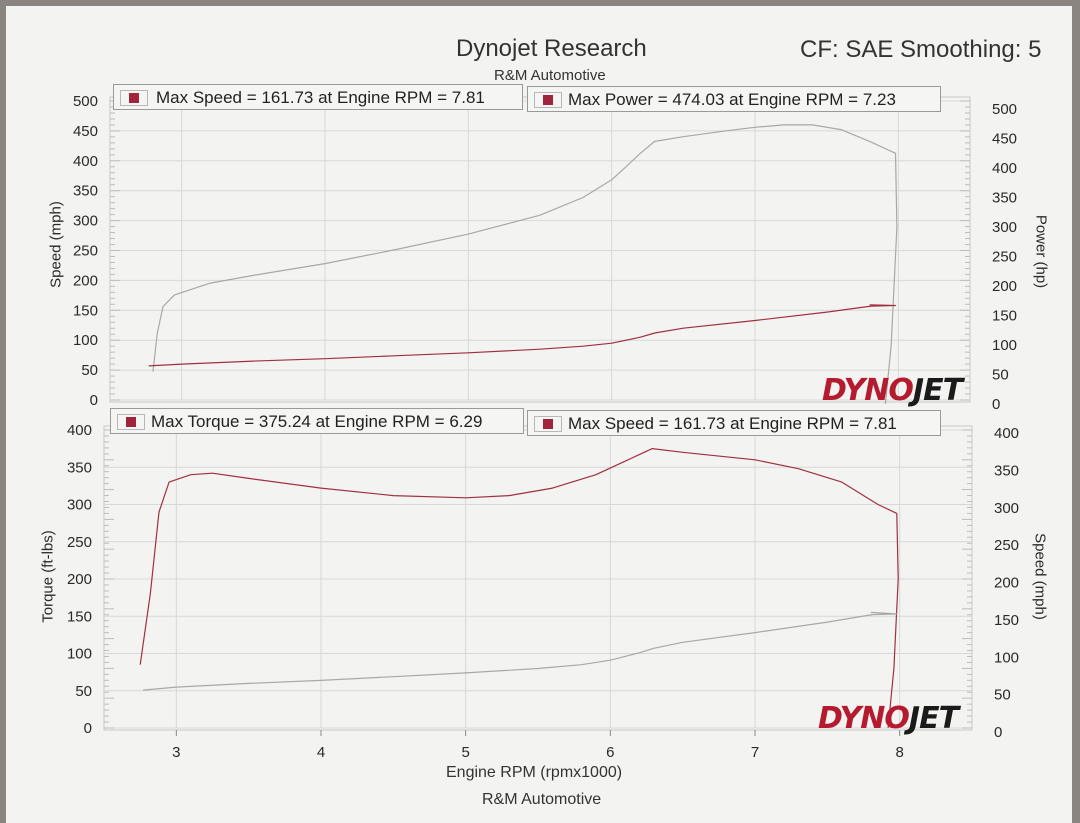 Image resolution: width=1080 pixels, height=823 pixels. I want to click on legend-label: Max Power = 474.03 at Engine RPM = 7.23, so click(732, 99).